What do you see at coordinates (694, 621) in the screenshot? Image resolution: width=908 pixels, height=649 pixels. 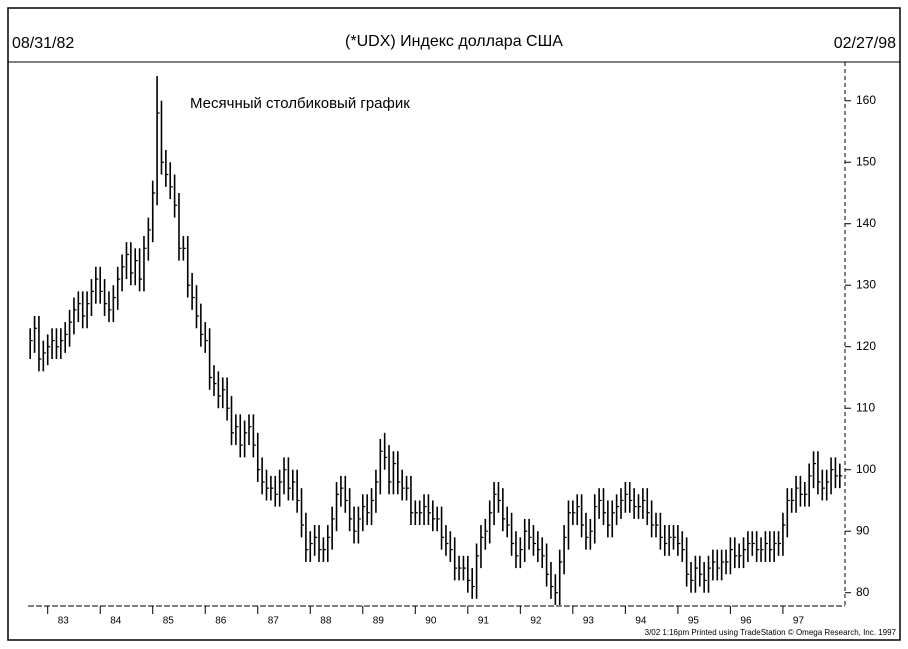 I see `x-tick-label: 95` at bounding box center [694, 621].